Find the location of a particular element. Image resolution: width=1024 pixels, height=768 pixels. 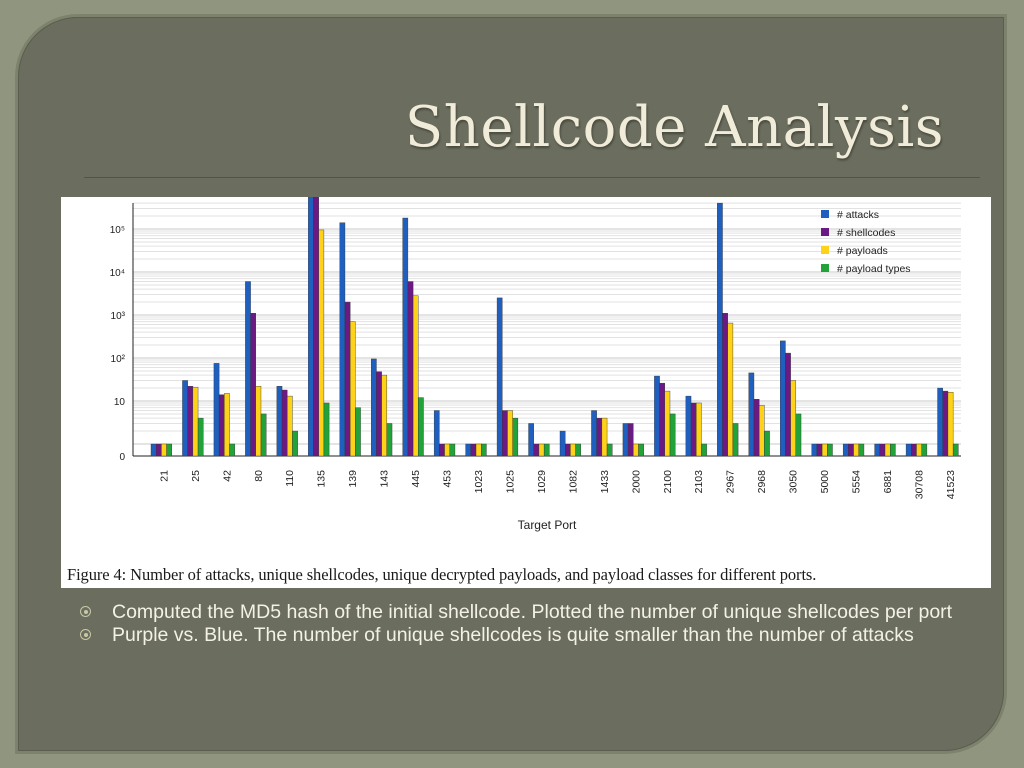

legend-label: # attacks is located at coordinates (858, 215).